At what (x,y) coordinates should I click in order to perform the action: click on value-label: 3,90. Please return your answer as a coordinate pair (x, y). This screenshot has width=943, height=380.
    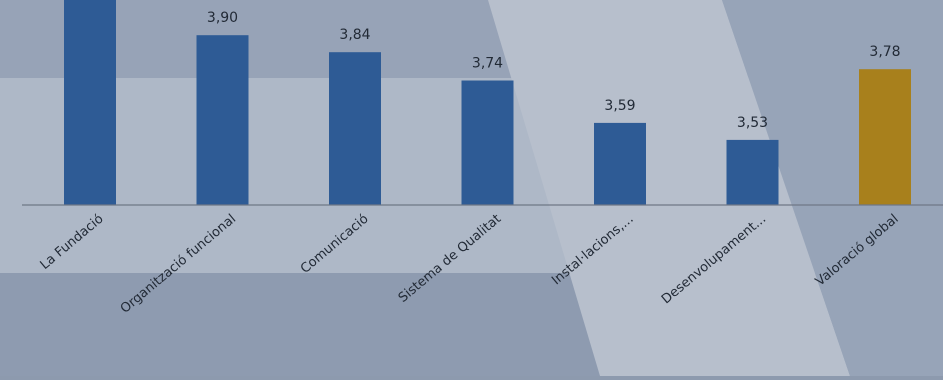
    Looking at the image, I should click on (222, 18).